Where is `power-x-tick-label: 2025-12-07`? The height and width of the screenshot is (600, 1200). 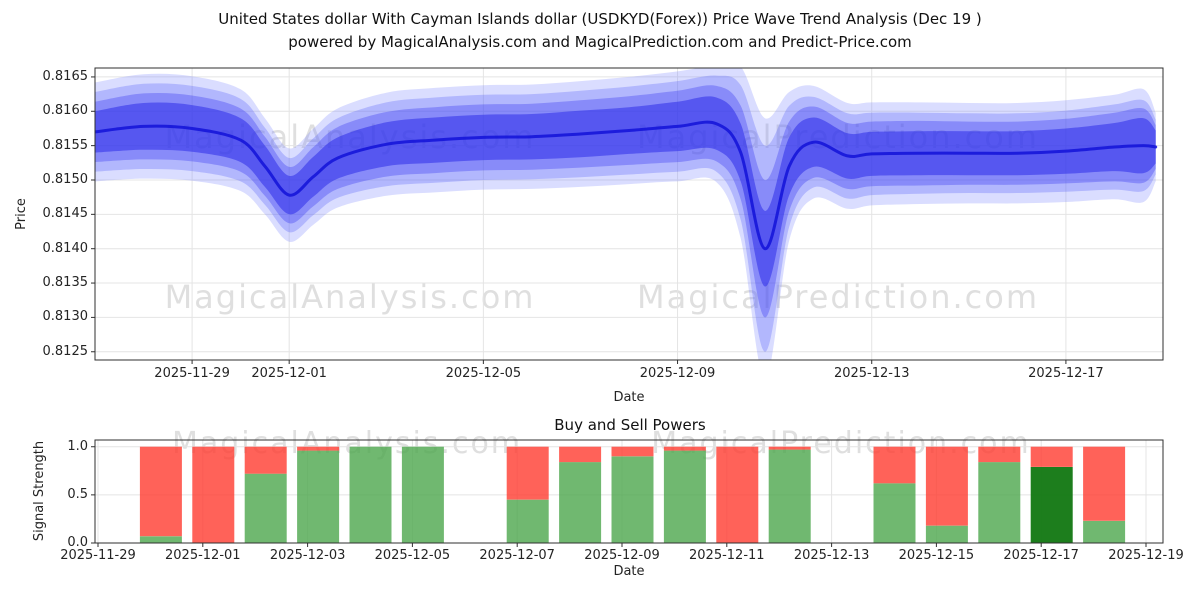 power-x-tick-label: 2025-12-07 is located at coordinates (517, 555).